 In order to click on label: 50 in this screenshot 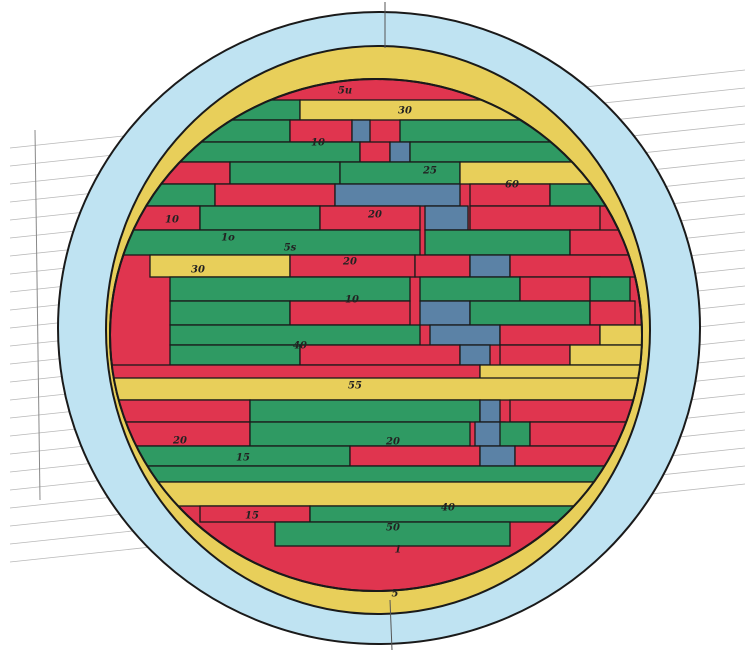, I will do `click(393, 528)`.